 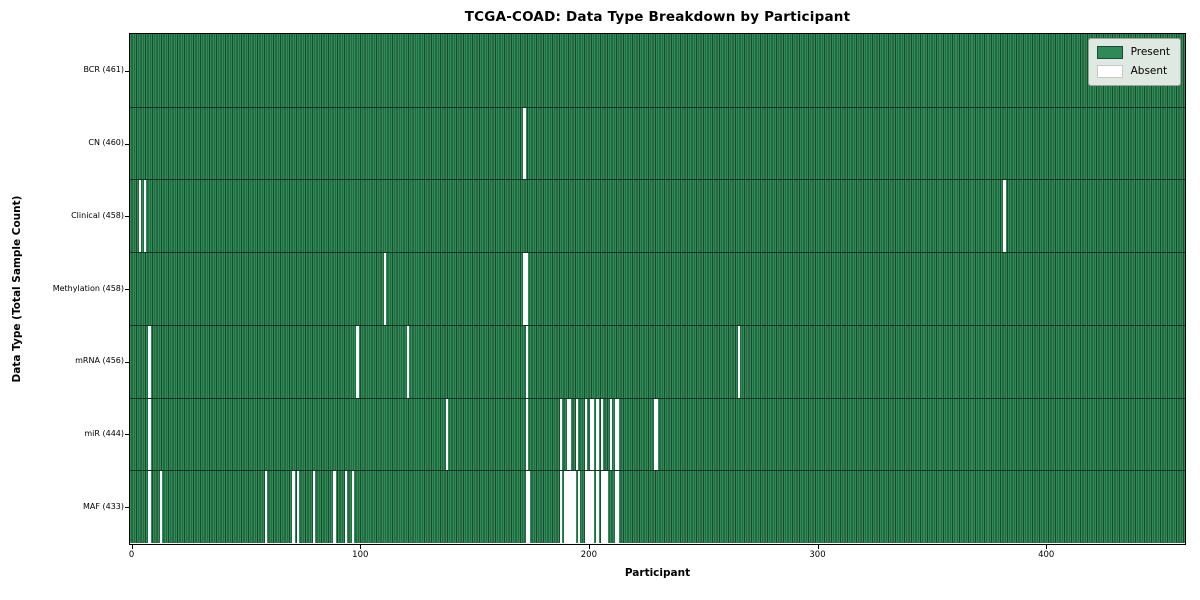 What do you see at coordinates (657, 573) in the screenshot?
I see `x-axis-label: Participant` at bounding box center [657, 573].